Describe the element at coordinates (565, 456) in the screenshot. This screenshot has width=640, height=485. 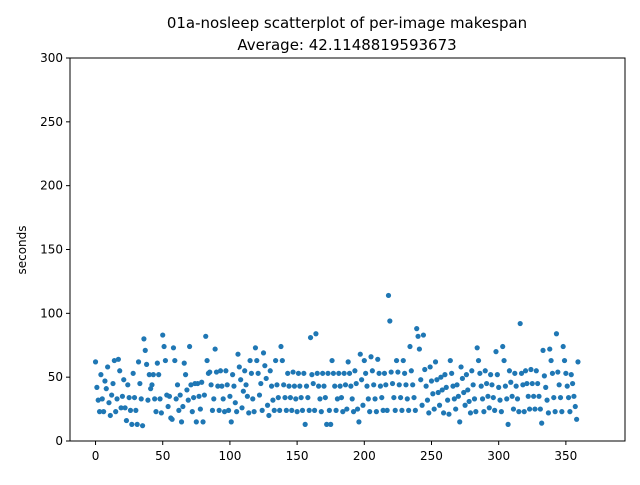
I see `x-tick-label: 350` at that location.